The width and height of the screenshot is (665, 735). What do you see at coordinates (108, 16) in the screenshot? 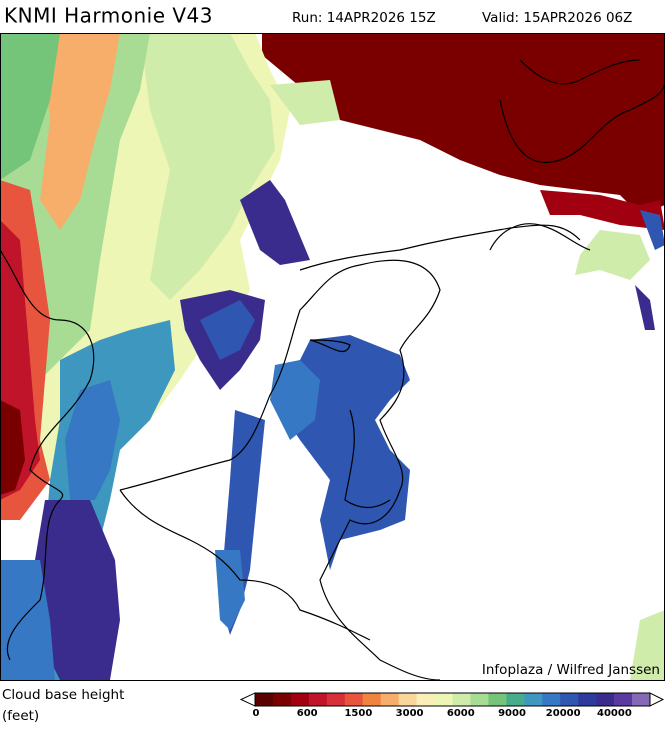
I see `map-title: KNMI Harmonie V43` at bounding box center [108, 16].